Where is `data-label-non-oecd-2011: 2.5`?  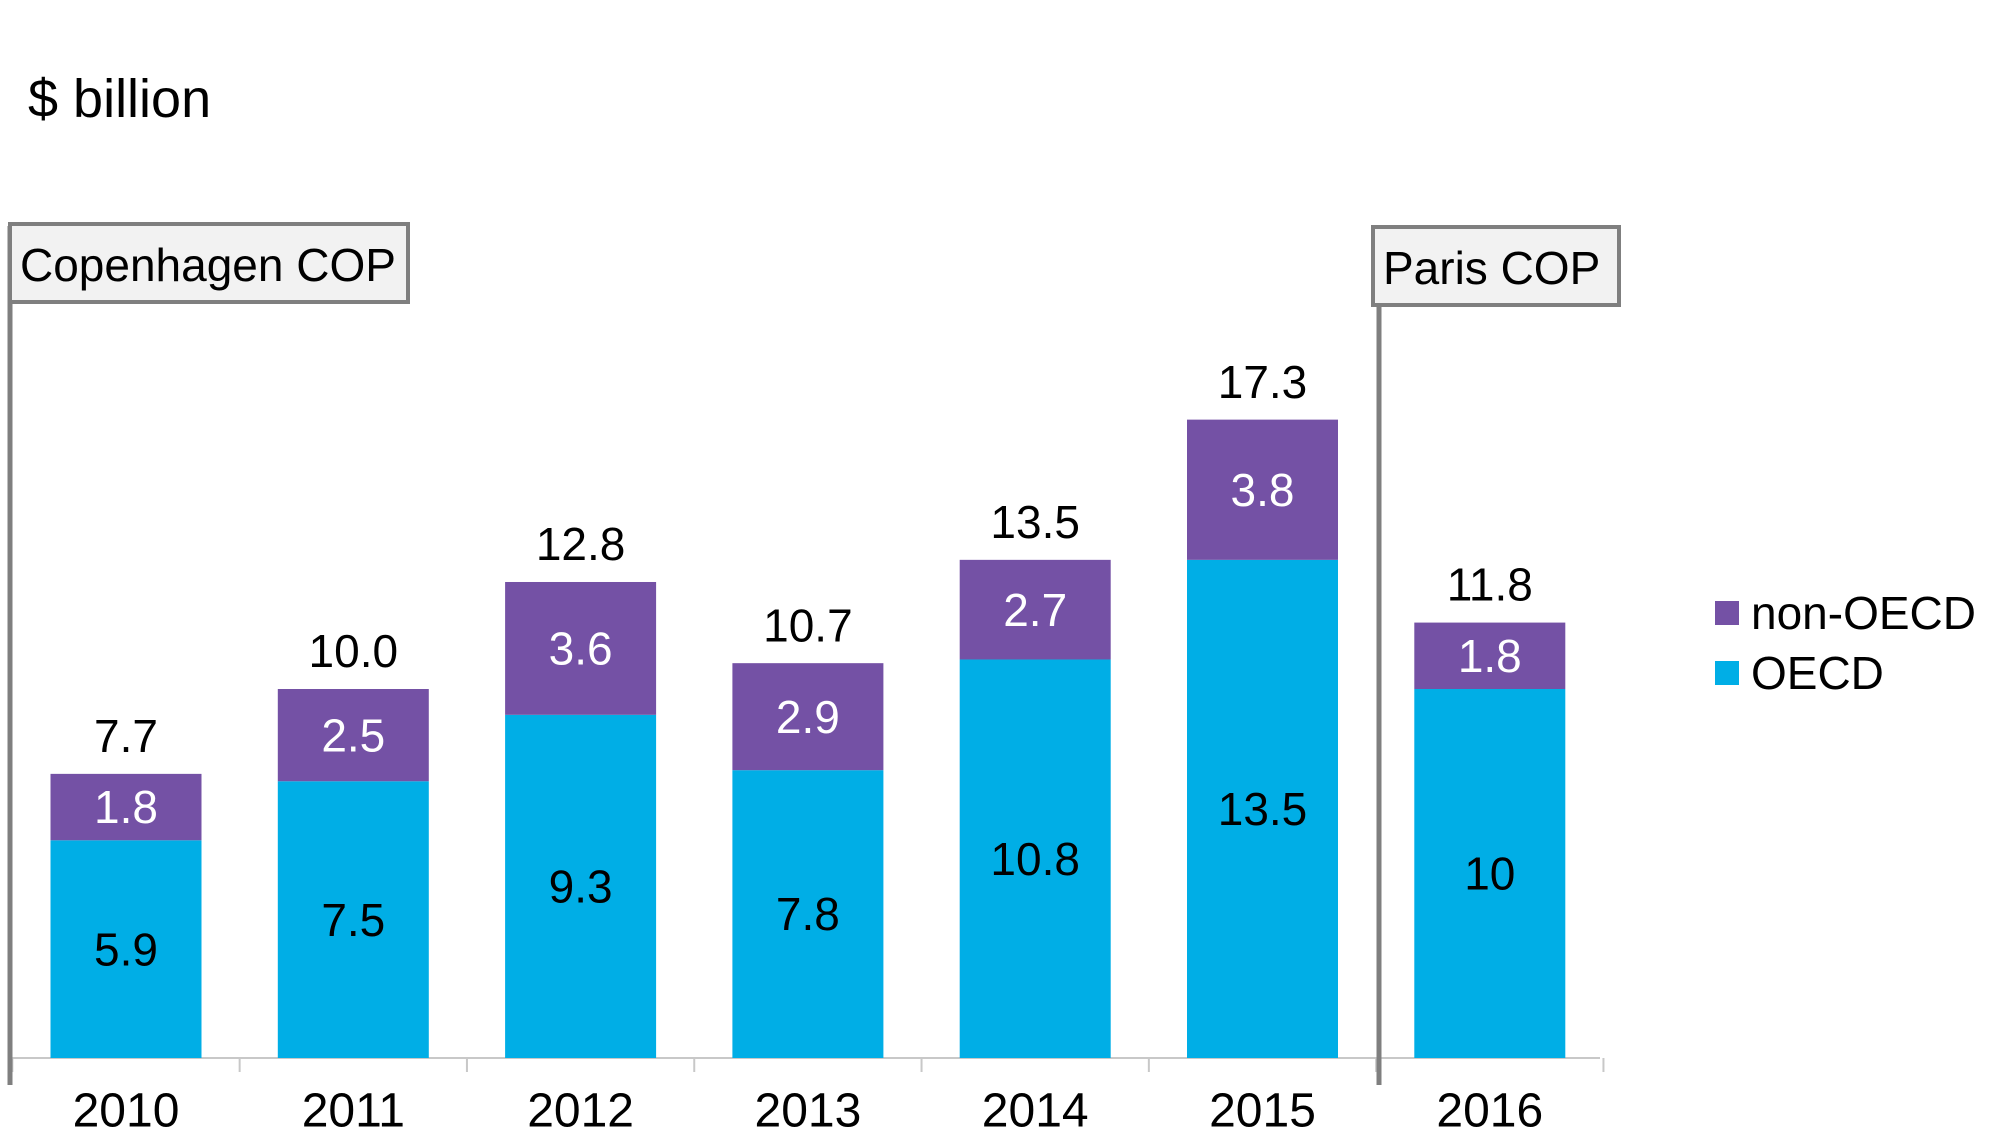
data-label-non-oecd-2011: 2.5 is located at coordinates (353, 735).